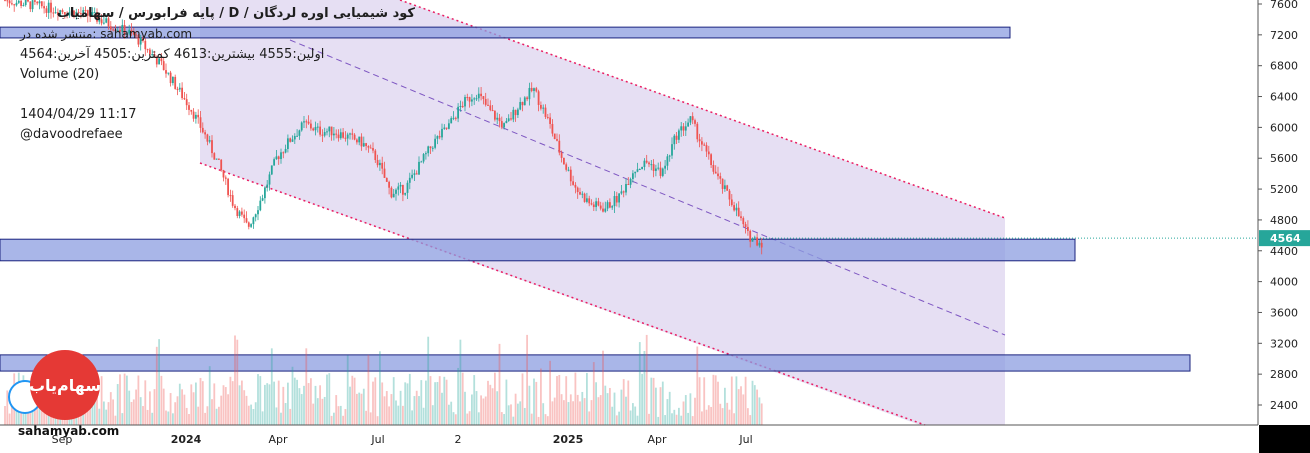 The height and width of the screenshot is (453, 1310). I want to click on time-tick-label: Sep, so click(62, 439).